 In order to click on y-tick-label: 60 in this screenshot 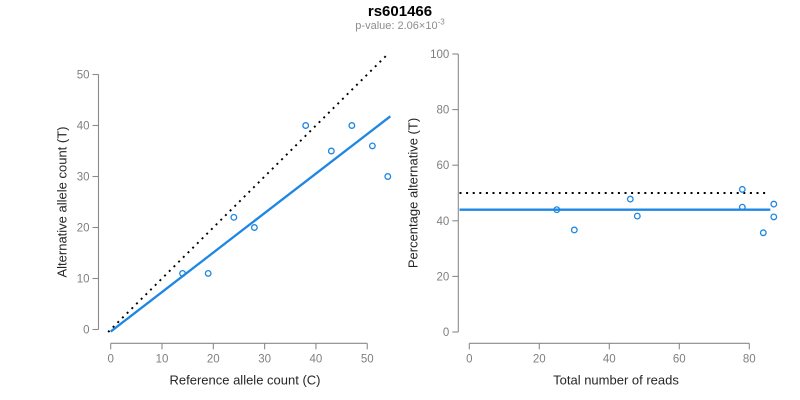, I will do `click(443, 166)`.